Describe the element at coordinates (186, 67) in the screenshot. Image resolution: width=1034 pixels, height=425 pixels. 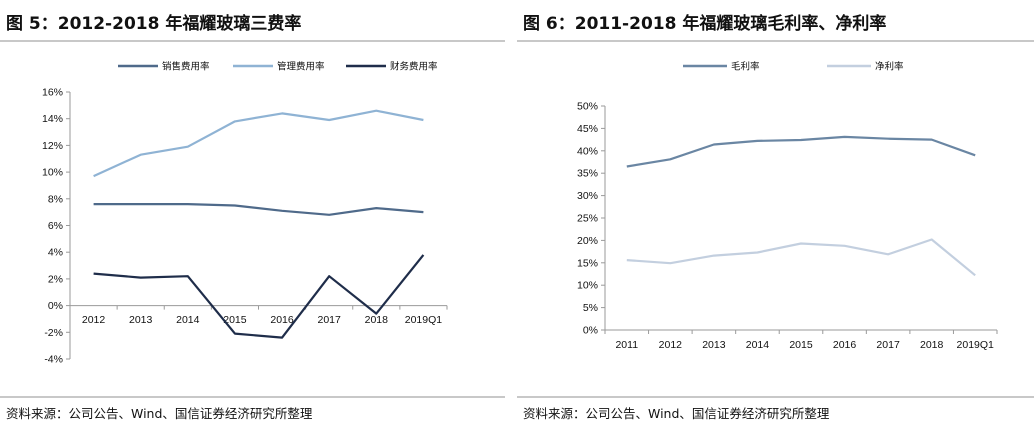
I see `legend-label-1: 销售费用率` at that location.